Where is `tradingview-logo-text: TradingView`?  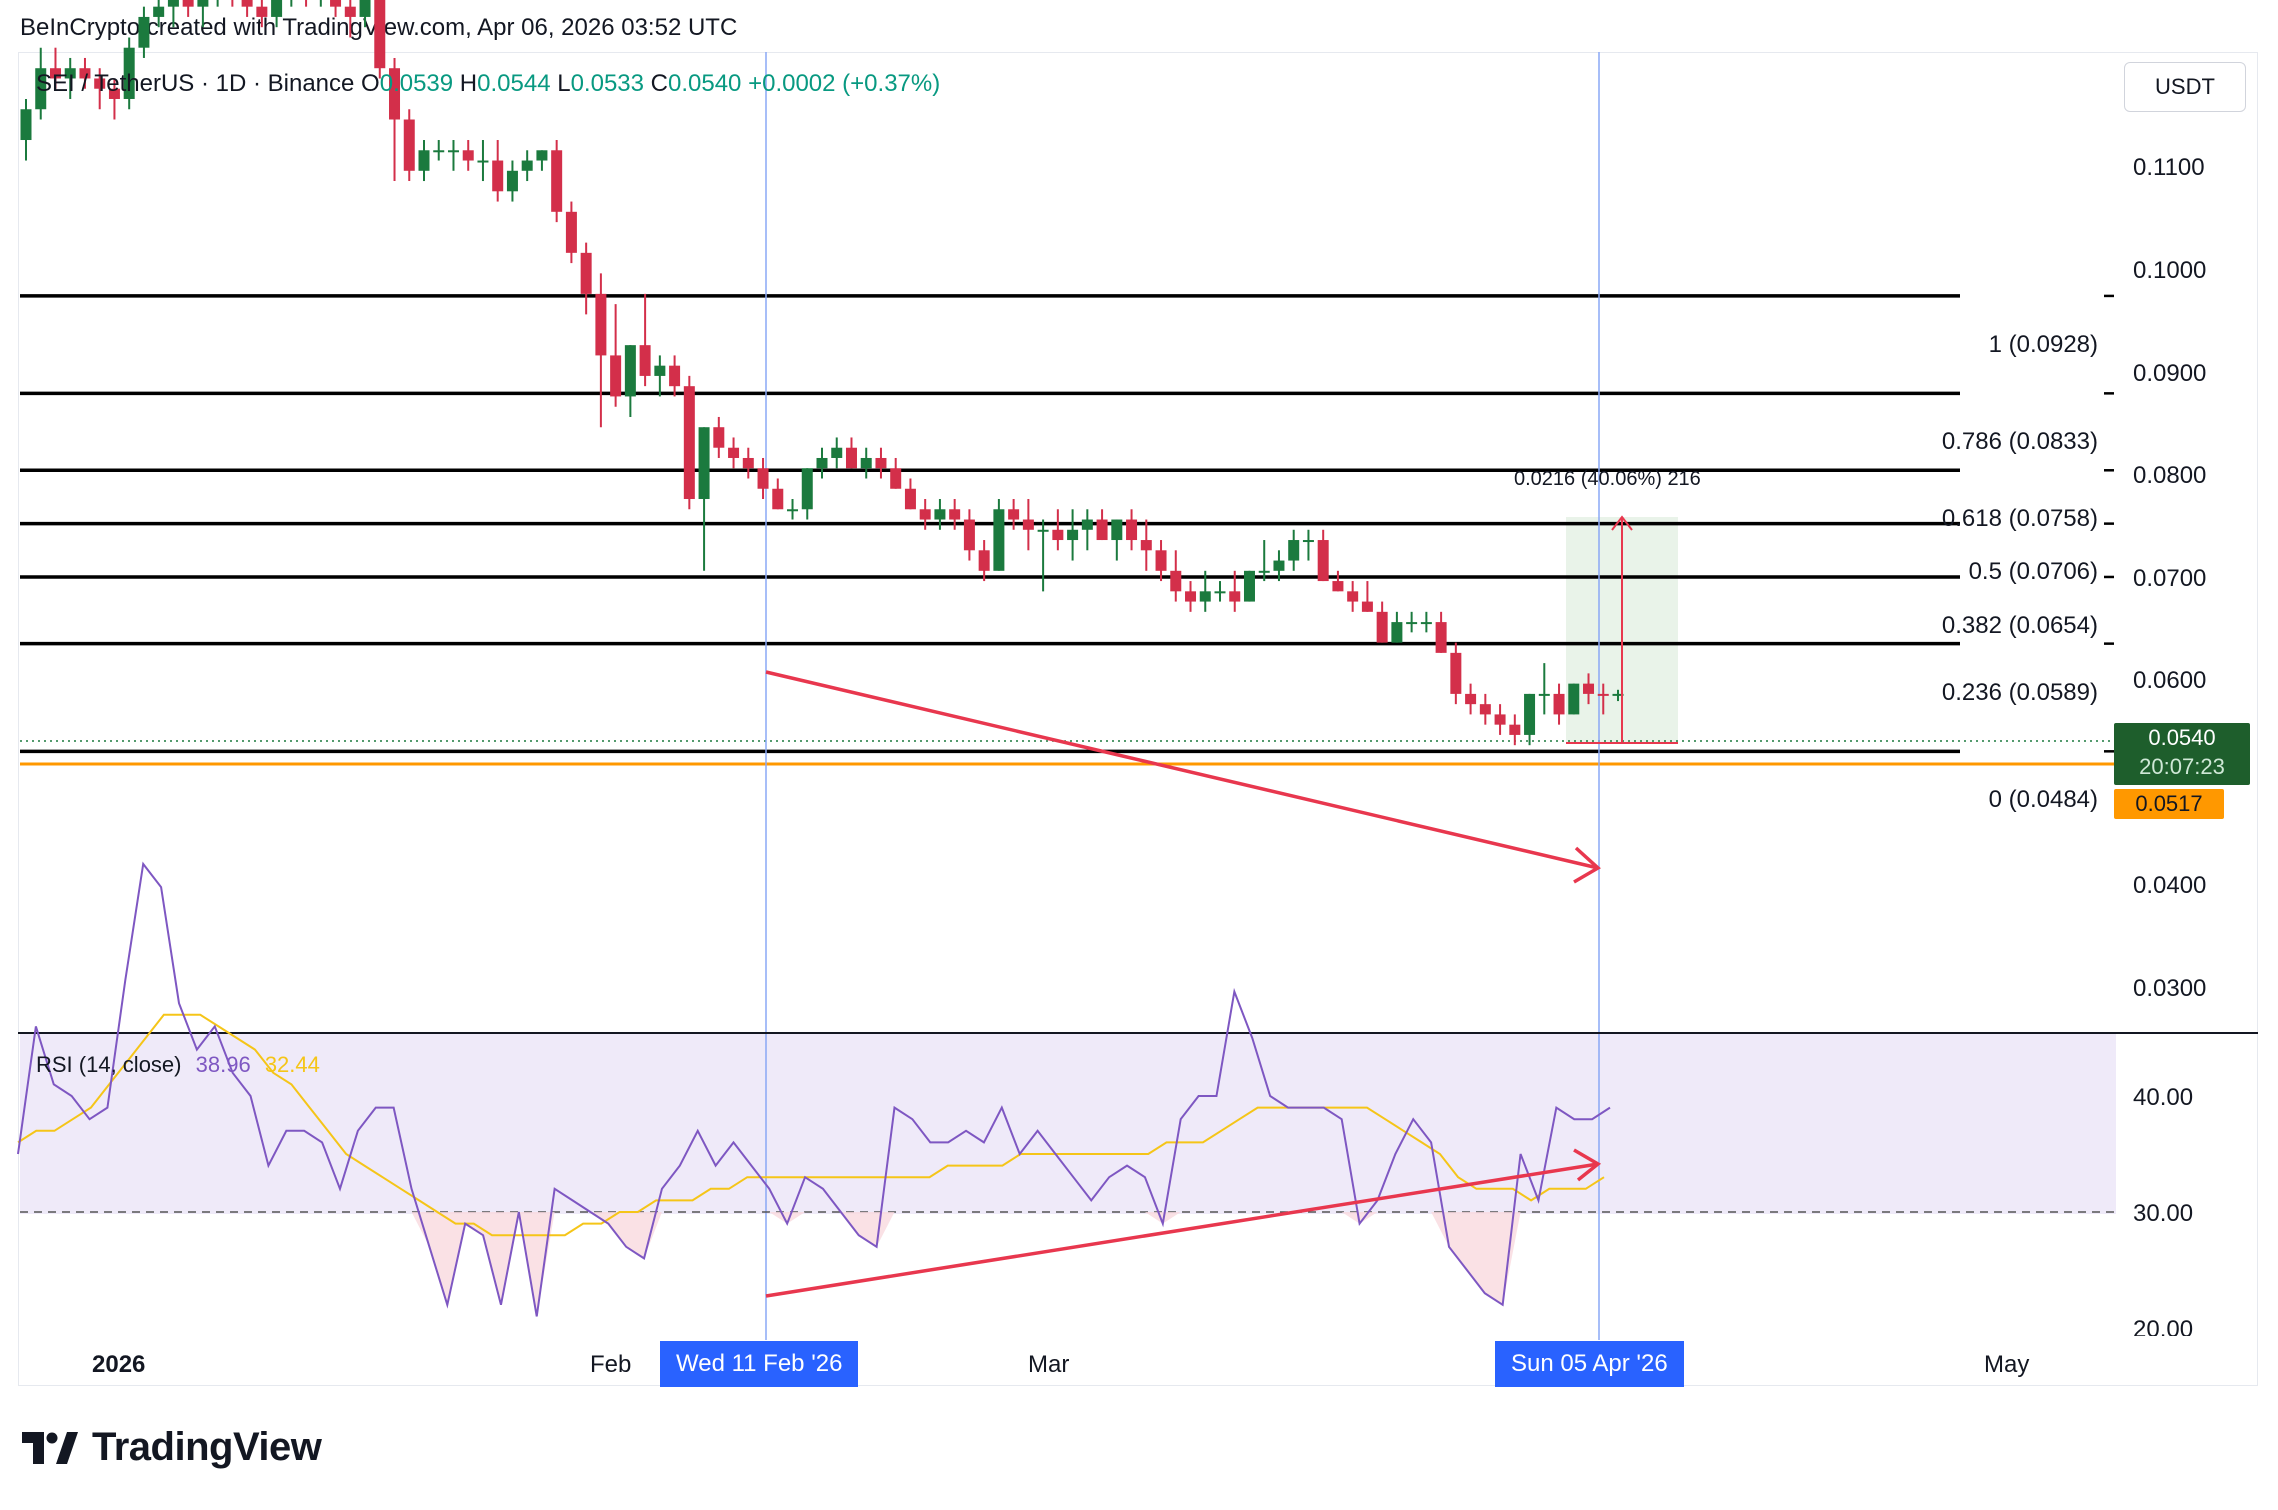
tradingview-logo-text: TradingView is located at coordinates (207, 1447).